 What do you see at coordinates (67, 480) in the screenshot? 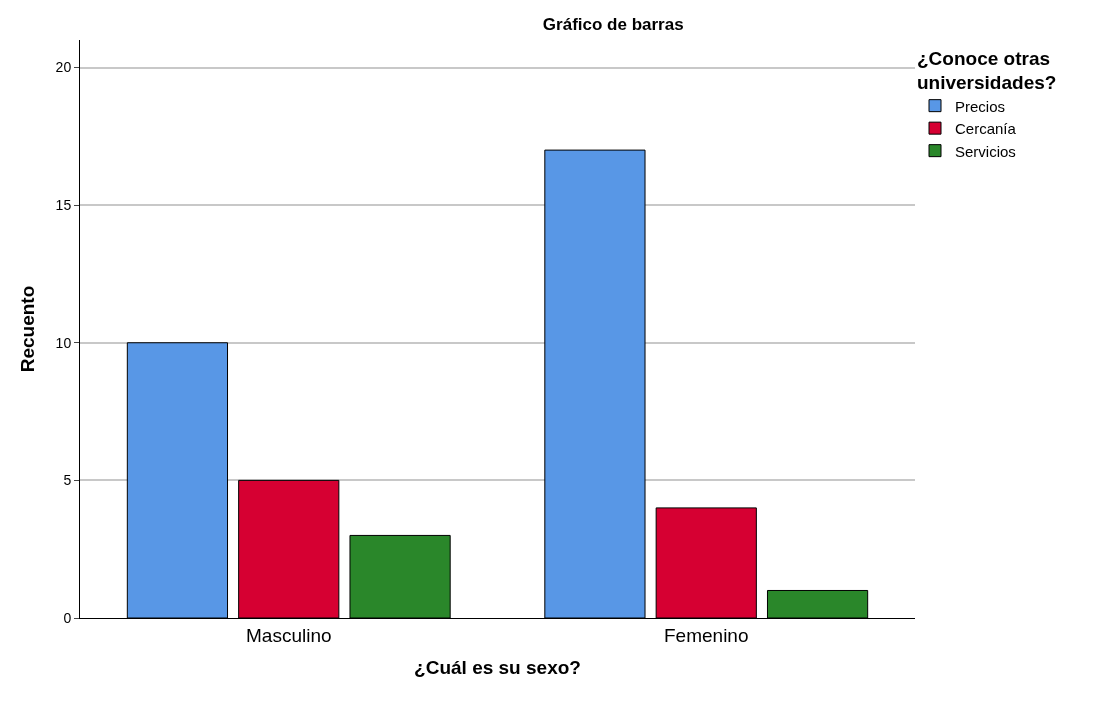
I see `y-tick-label: 5` at bounding box center [67, 480].